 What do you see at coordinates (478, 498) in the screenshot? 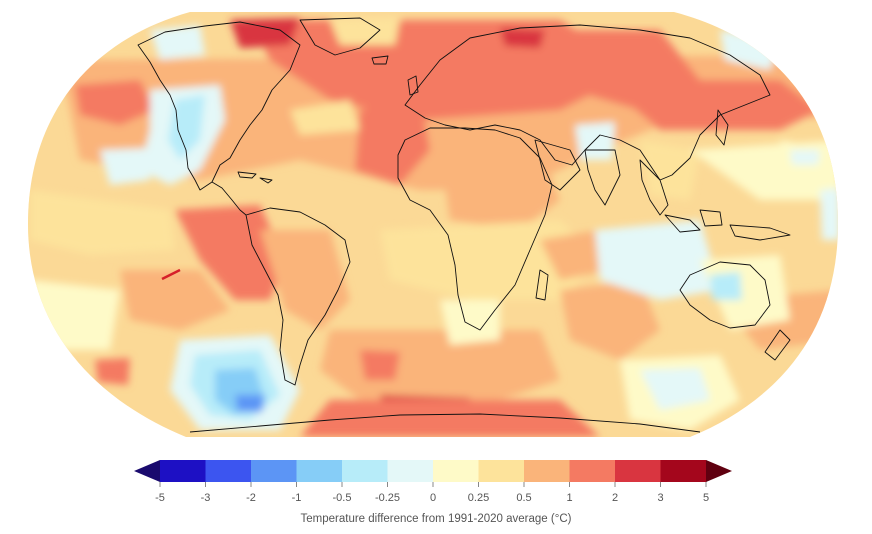
I see `legend-tick-label: 0.25` at bounding box center [478, 498].